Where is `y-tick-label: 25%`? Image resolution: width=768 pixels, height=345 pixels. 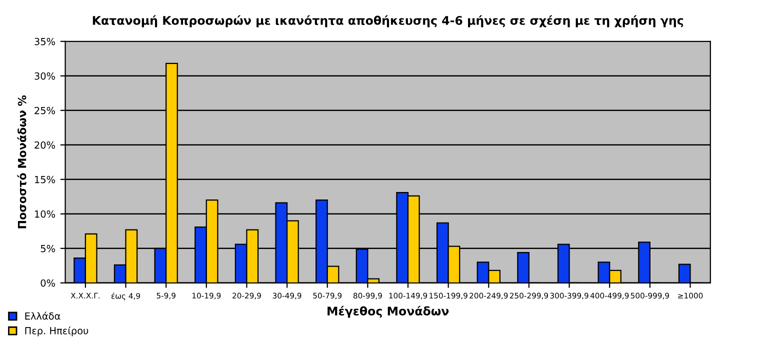
y-tick-label: 25% is located at coordinates (45, 110).